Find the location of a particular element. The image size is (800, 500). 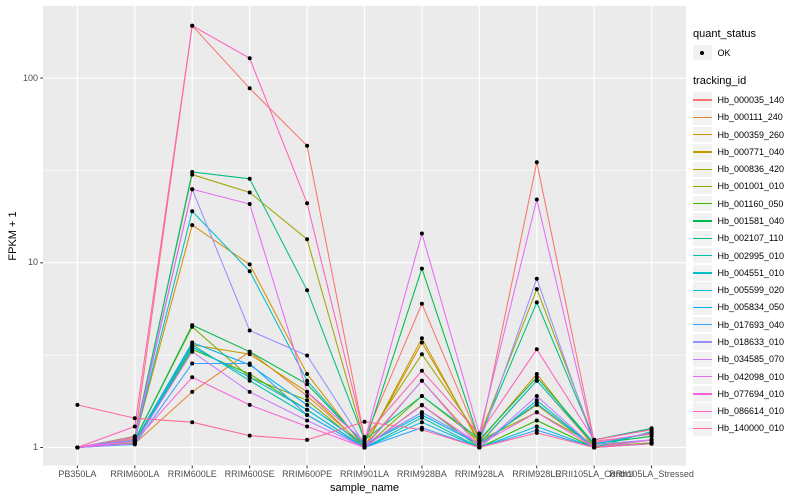

x-tick-label: RRIM600PE is located at coordinates (307, 474).